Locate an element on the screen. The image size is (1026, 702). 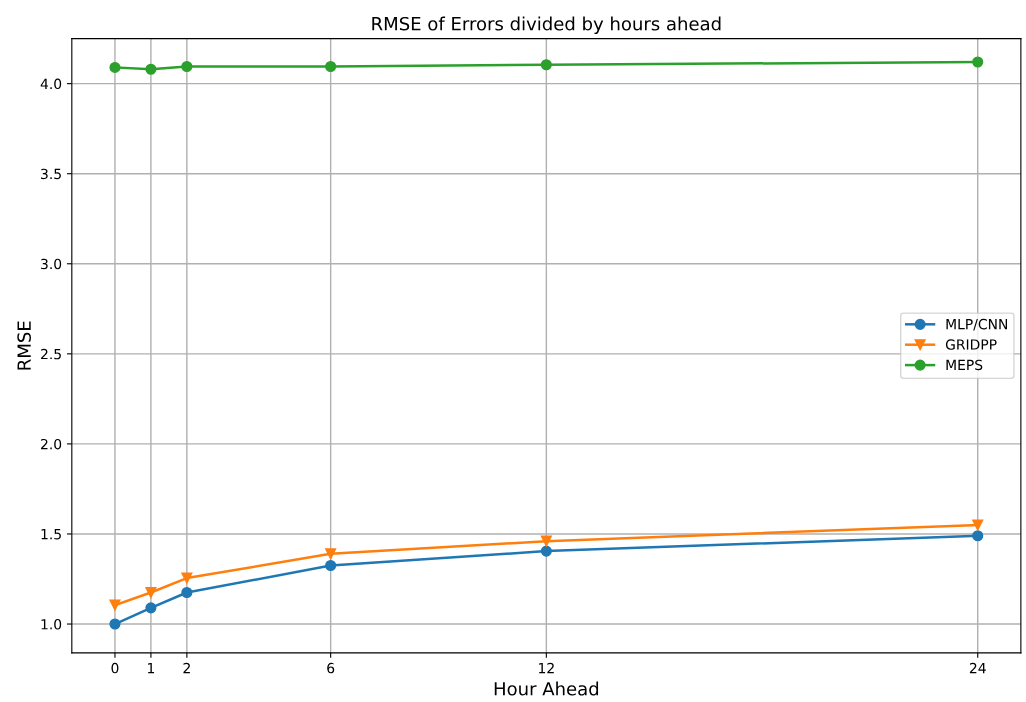
x-tick-label: 24 is located at coordinates (977, 668).